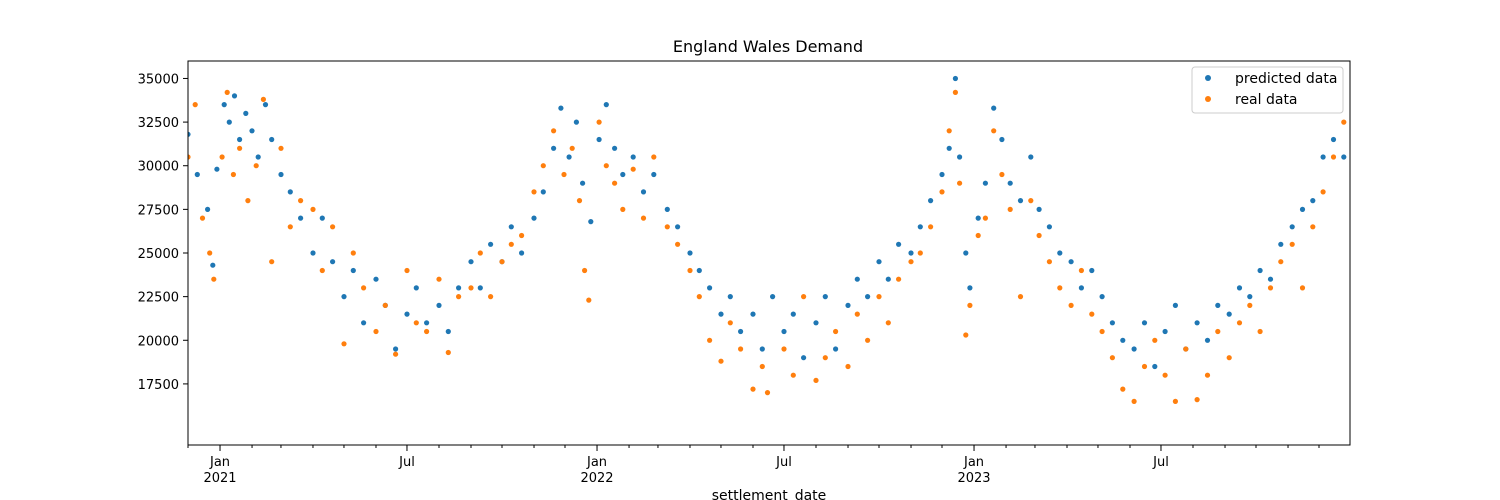 The image size is (1500, 500). I want to click on x-tick-year-label: 2021, so click(219, 478).